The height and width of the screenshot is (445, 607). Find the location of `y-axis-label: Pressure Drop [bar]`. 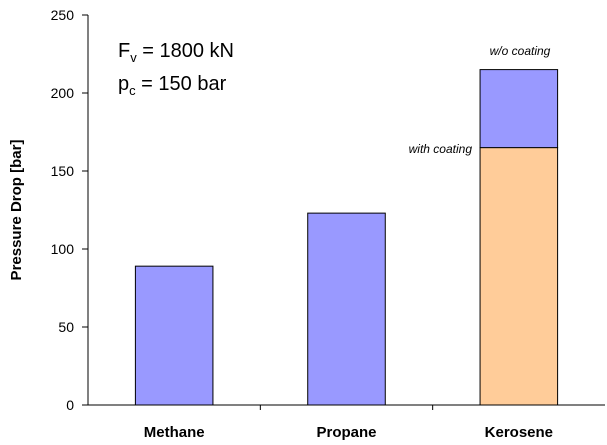

y-axis-label: Pressure Drop [bar] is located at coordinates (16, 210).